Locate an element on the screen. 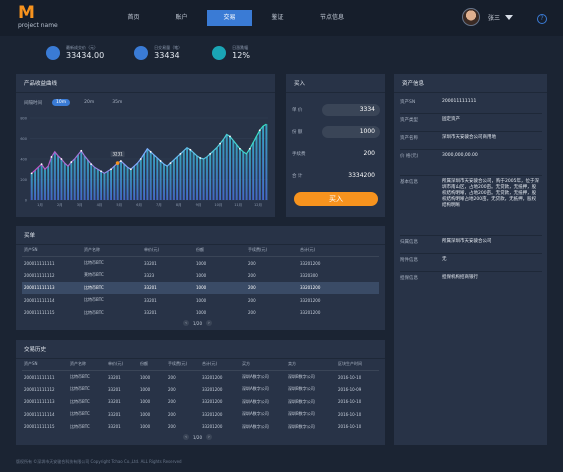  interval-20m: 20m is located at coordinates (89, 102).